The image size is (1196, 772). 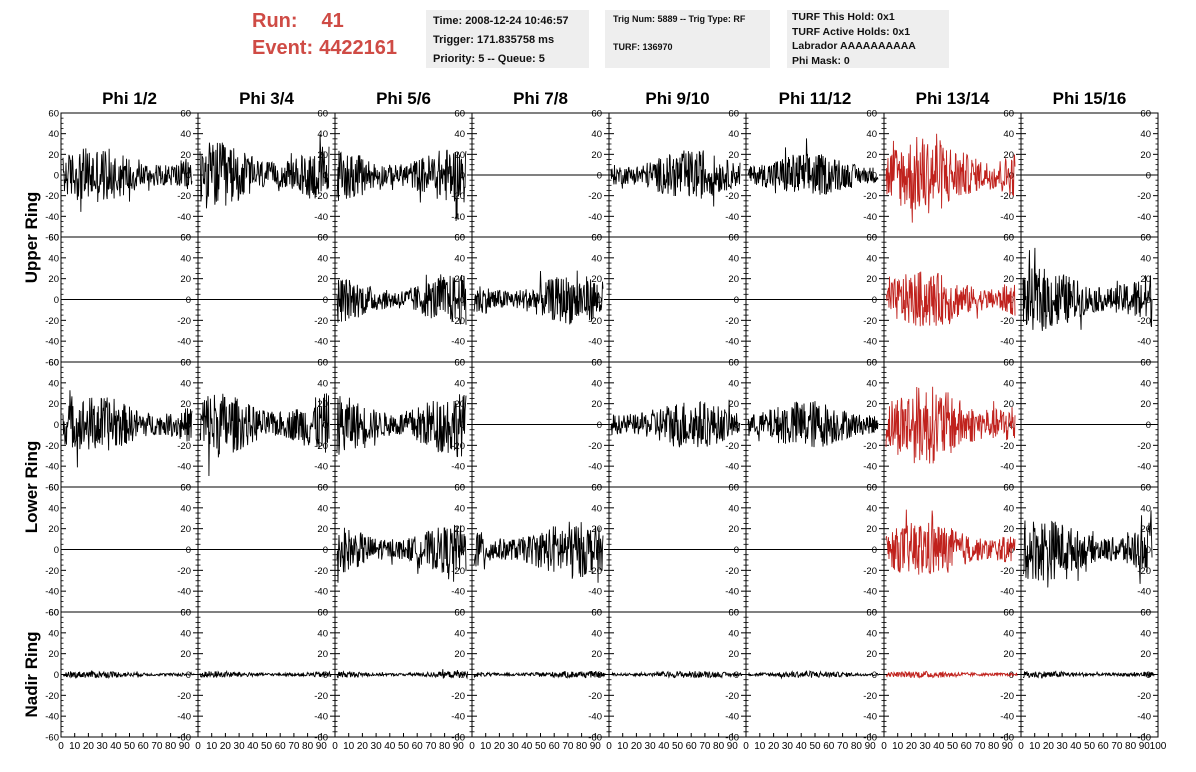 What do you see at coordinates (31, 675) in the screenshot?
I see `ring-label-nadir-ring: Nadir Ring` at bounding box center [31, 675].